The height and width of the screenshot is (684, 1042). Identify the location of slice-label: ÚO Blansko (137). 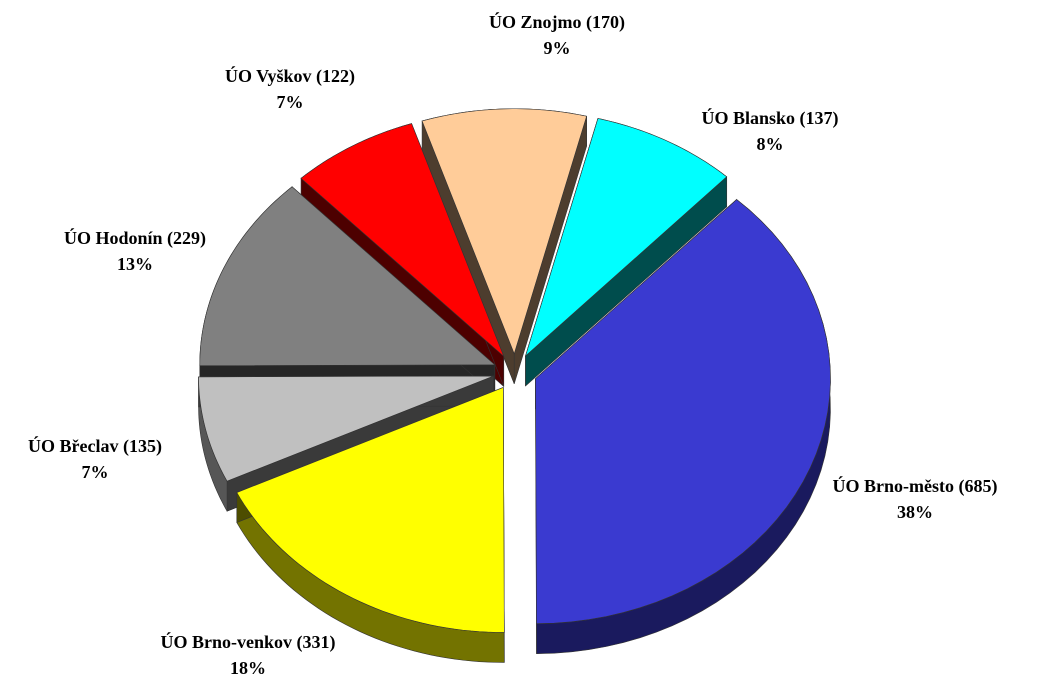
(769, 118).